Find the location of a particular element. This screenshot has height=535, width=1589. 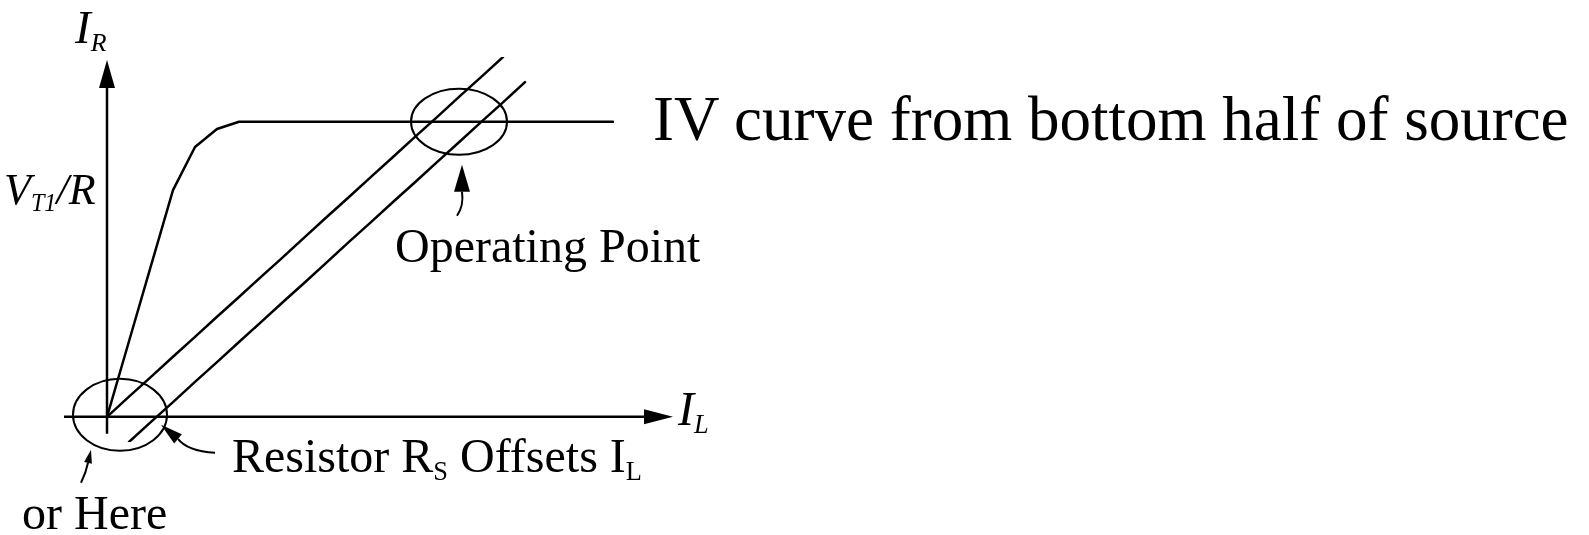

x-axis-title: I$_{L}$ is located at coordinates (693, 410).